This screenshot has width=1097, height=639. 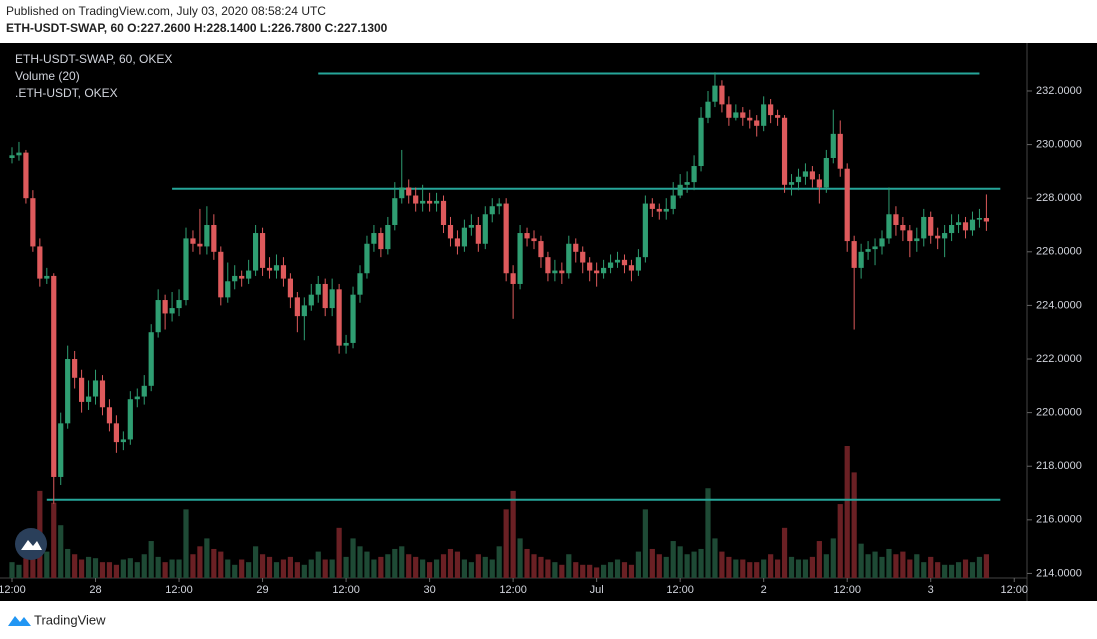 I want to click on legend-index: .ETH-USDT, OKEX, so click(x=66, y=93).